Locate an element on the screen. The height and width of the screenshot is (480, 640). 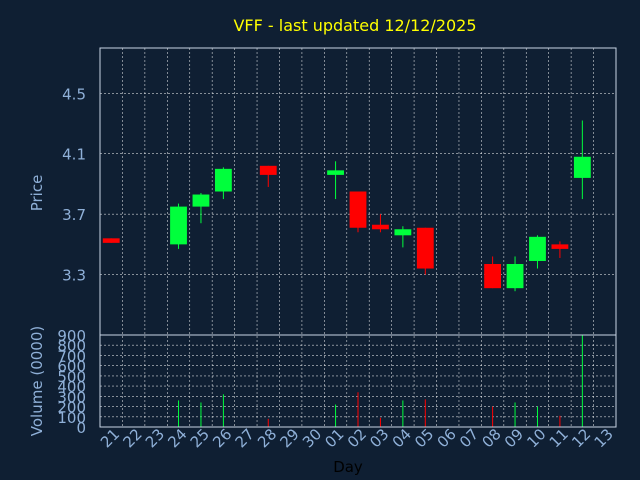
price-tick-label: 3.7 is located at coordinates (74, 215).